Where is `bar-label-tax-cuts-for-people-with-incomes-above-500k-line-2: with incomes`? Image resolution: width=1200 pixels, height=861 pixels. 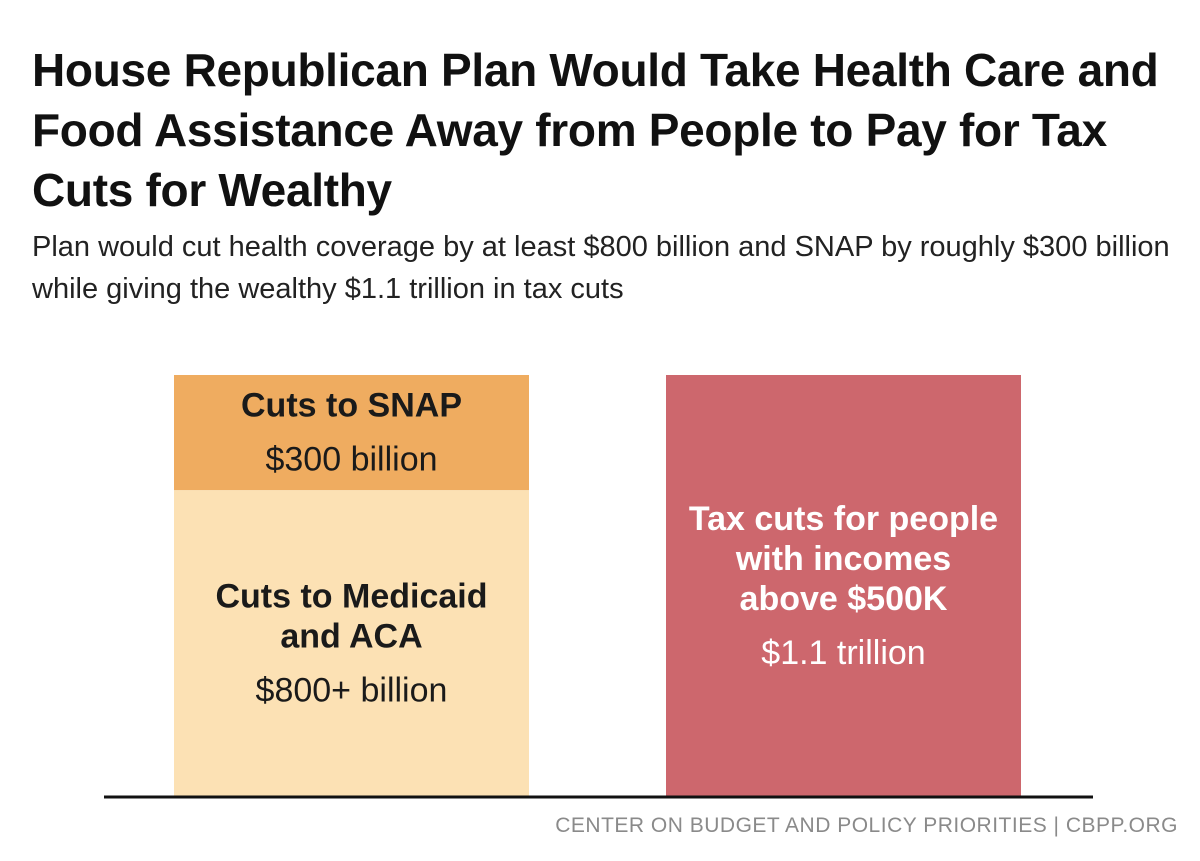
bar-label-tax-cuts-for-people-with-incomes-above-500k-line-2: with incomes is located at coordinates (843, 559).